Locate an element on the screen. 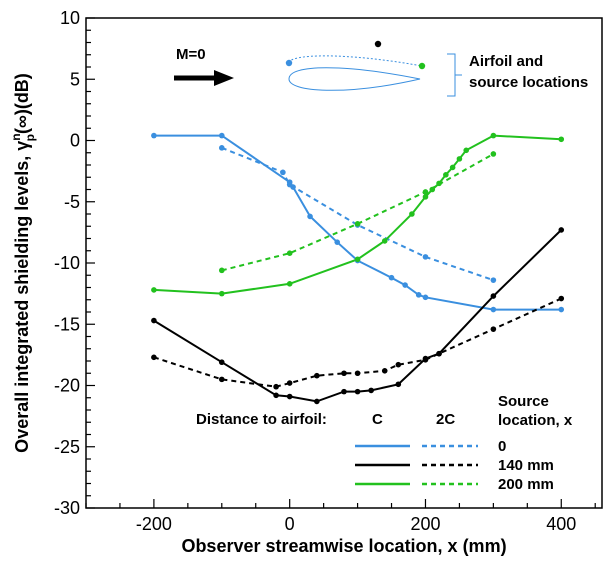 The width and height of the screenshot is (616, 561). y-tick-label: -10 is located at coordinates (67, 263).